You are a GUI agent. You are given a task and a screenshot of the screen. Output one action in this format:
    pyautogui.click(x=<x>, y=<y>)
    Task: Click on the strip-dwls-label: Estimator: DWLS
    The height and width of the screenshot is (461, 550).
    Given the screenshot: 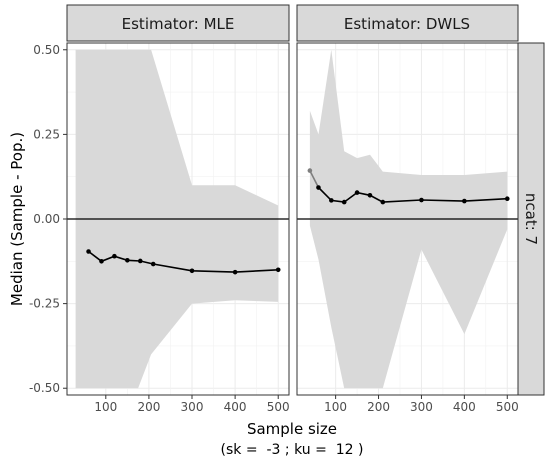 What is the action you would take?
    pyautogui.click(x=407, y=24)
    